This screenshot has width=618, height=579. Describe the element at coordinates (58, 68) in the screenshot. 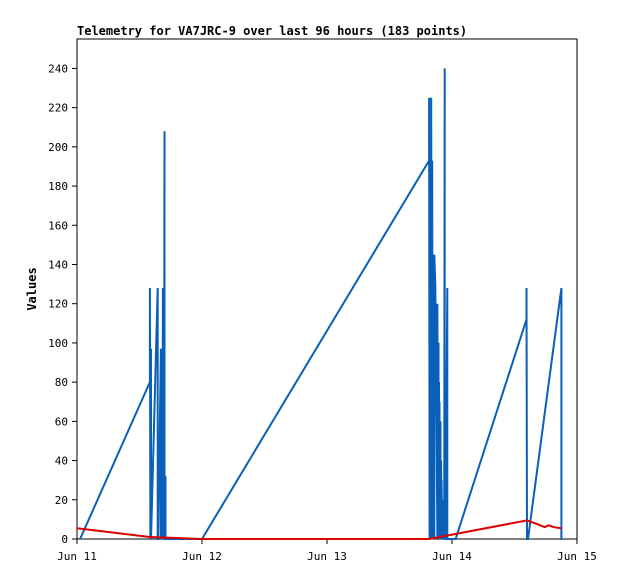

I see `y-tick-label: 240` at that location.